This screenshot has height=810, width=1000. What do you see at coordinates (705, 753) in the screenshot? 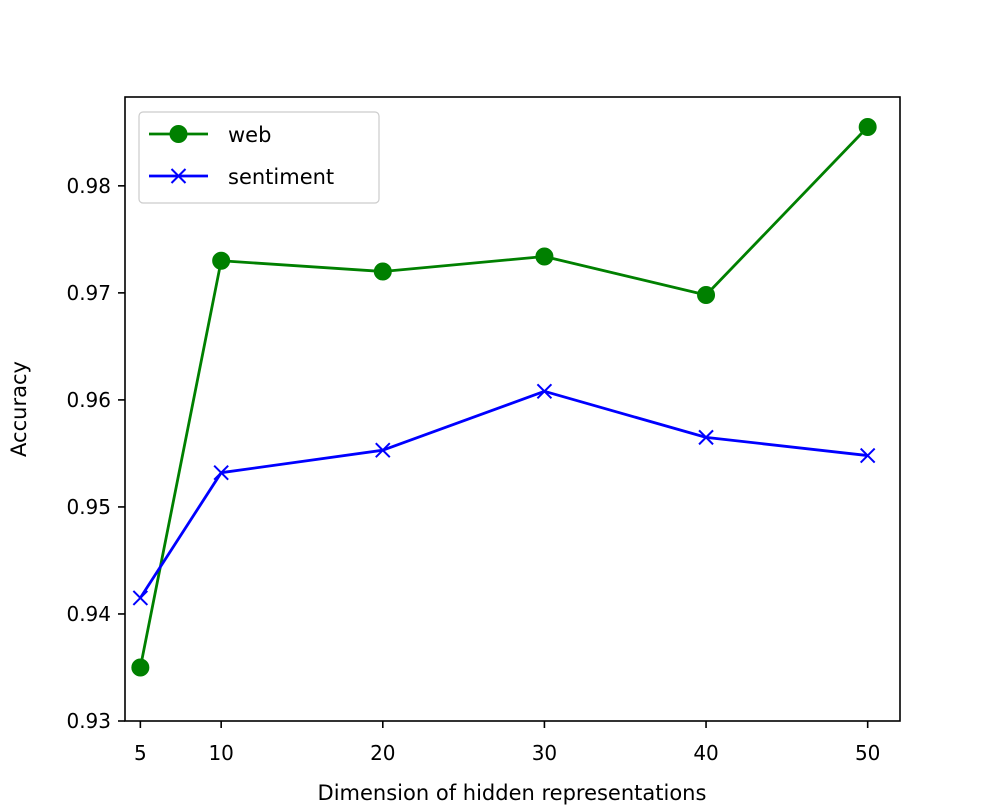
I see `x-tick-label: 40` at bounding box center [705, 753].